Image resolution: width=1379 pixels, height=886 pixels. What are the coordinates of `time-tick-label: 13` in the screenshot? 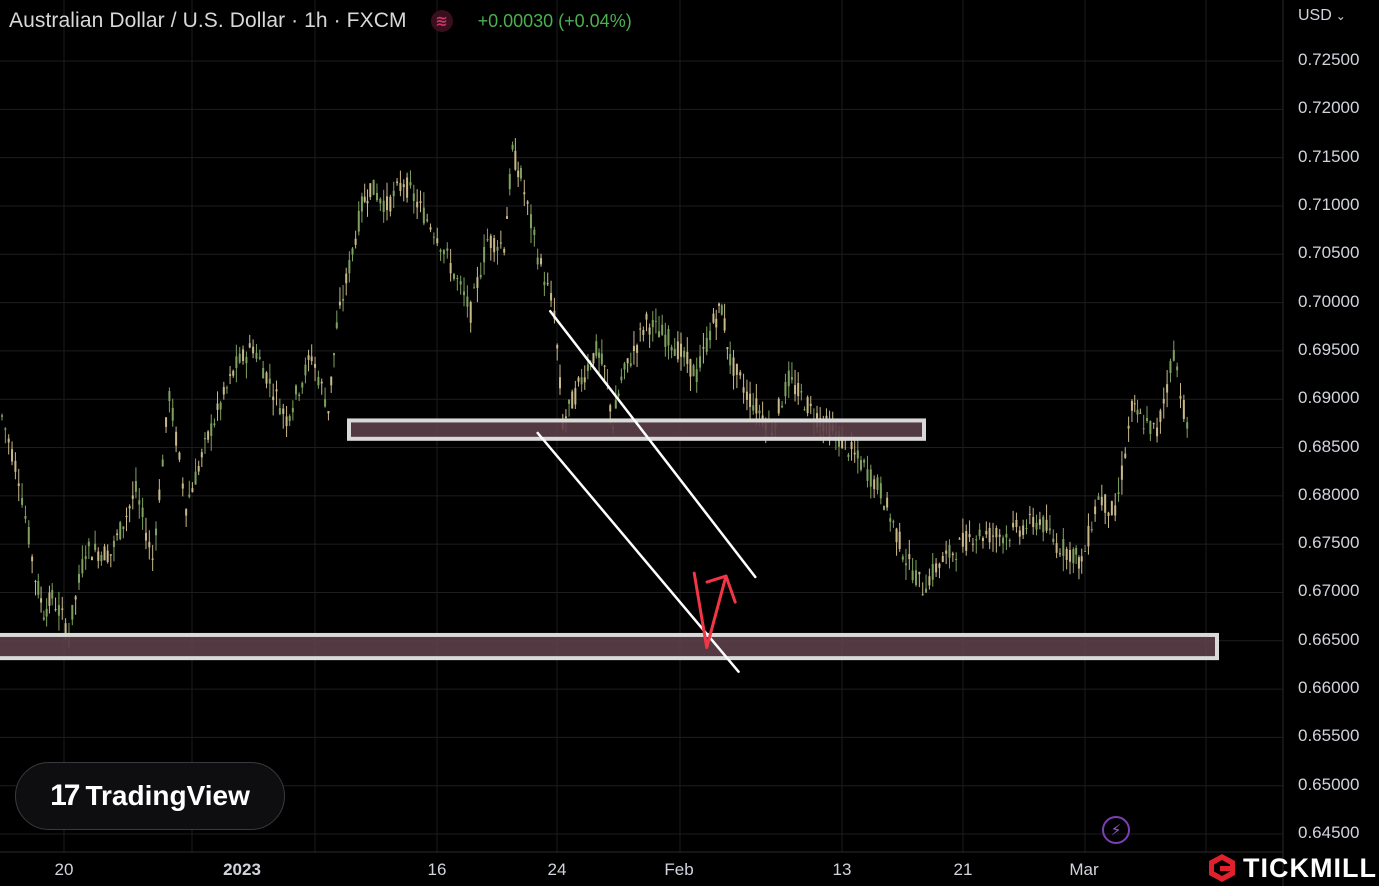 It's located at (842, 869).